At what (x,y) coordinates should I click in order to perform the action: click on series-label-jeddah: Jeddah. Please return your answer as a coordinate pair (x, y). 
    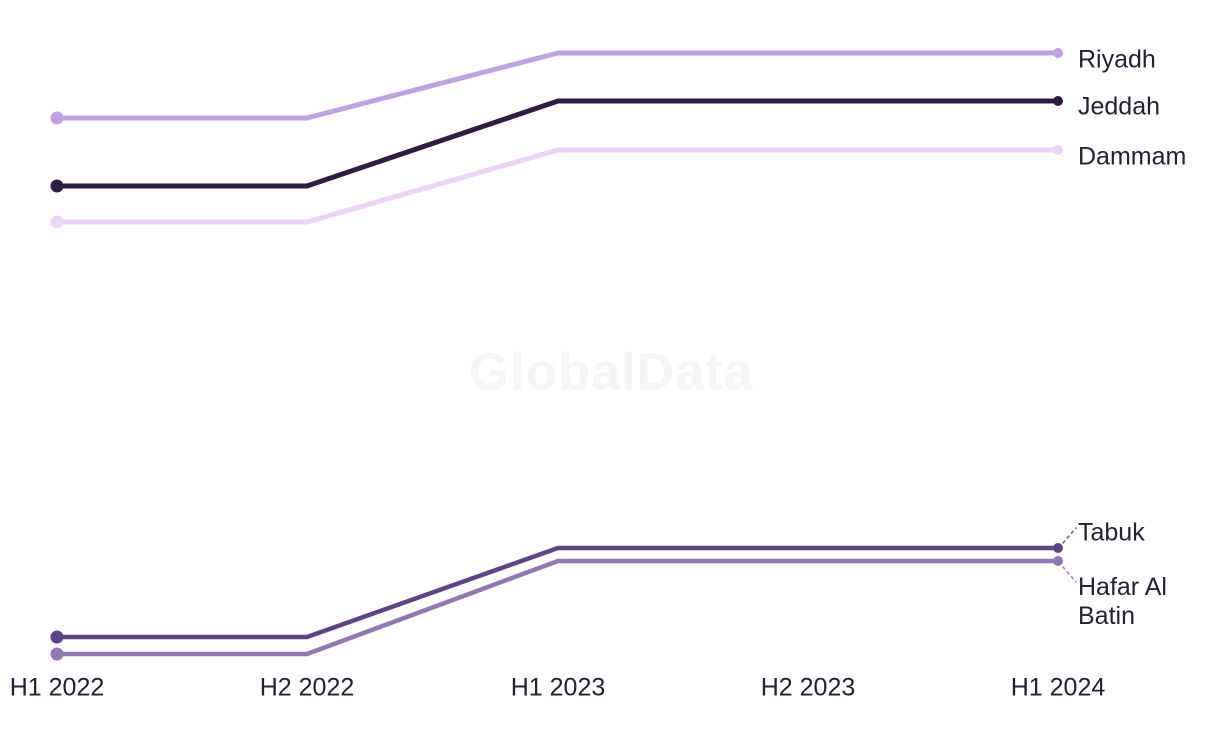
    Looking at the image, I should click on (1119, 106).